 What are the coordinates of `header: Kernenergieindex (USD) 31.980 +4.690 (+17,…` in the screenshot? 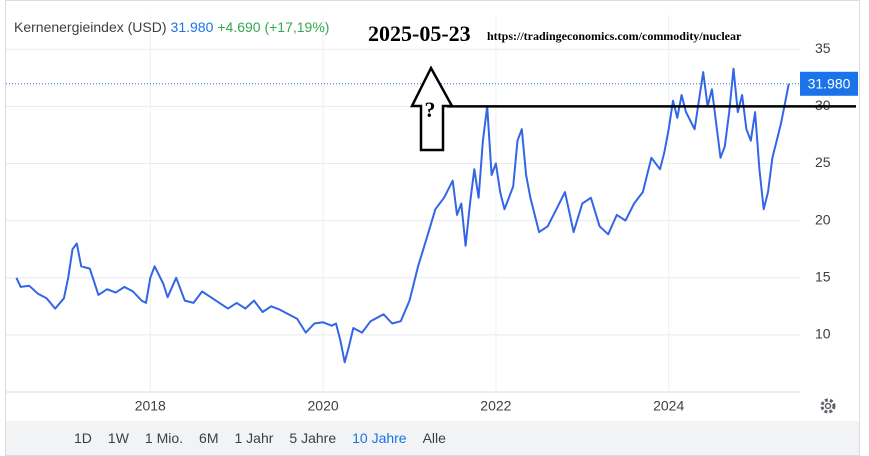 It's located at (171, 27).